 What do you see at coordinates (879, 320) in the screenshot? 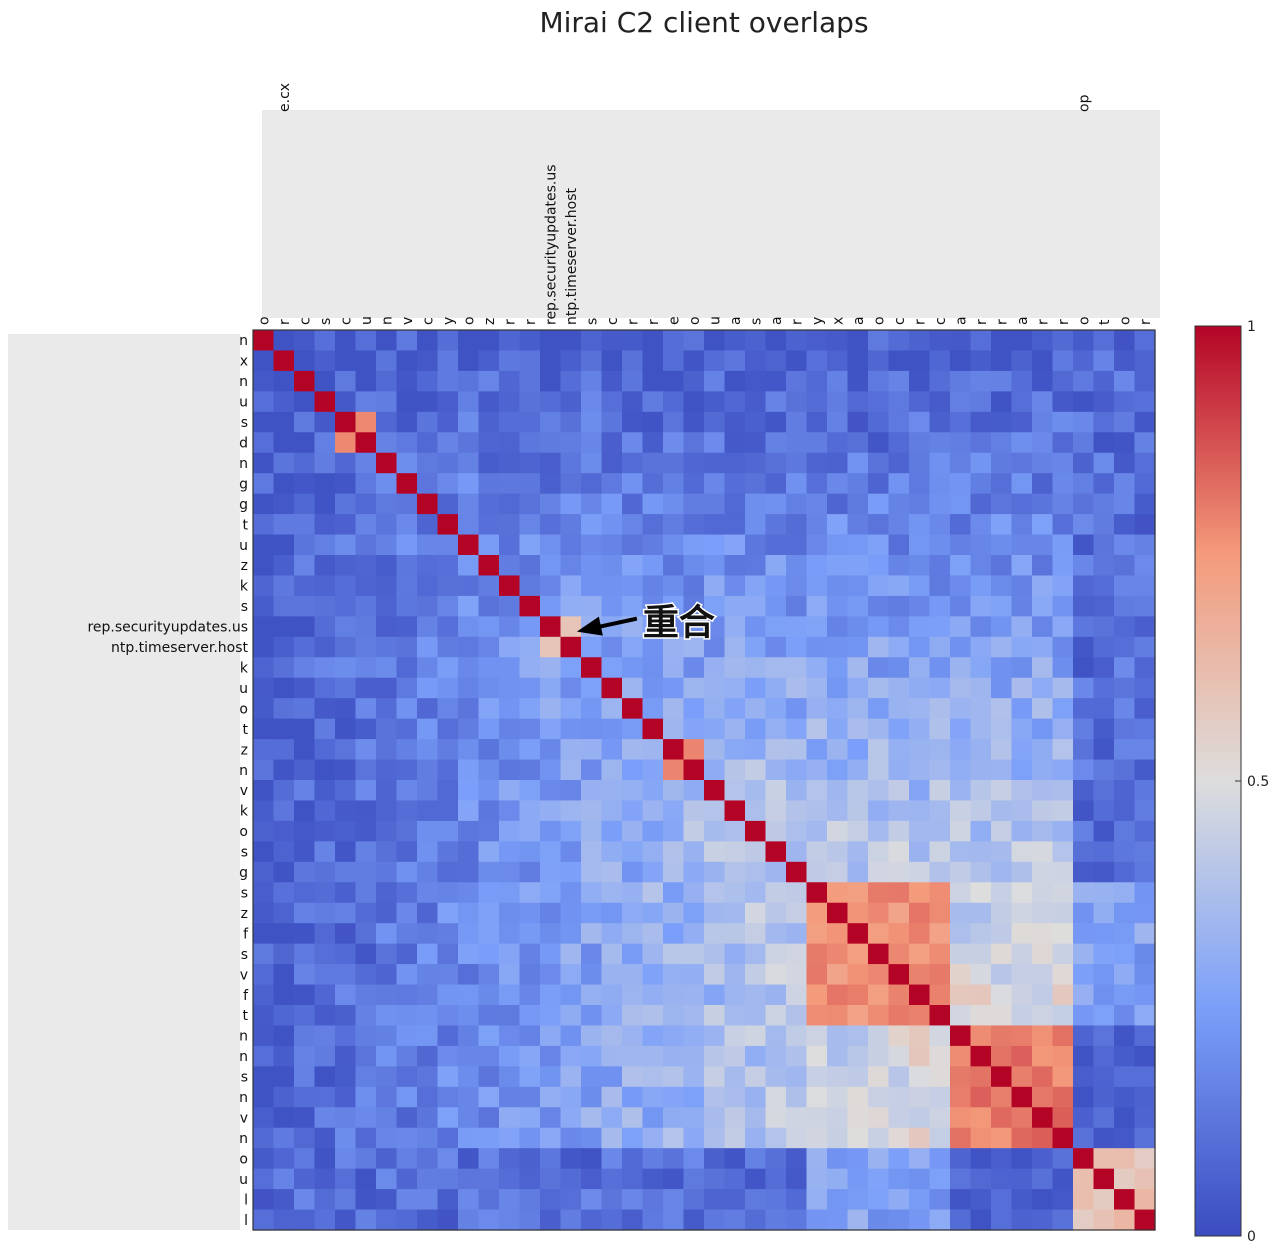
I see `column-label: o` at bounding box center [879, 320].